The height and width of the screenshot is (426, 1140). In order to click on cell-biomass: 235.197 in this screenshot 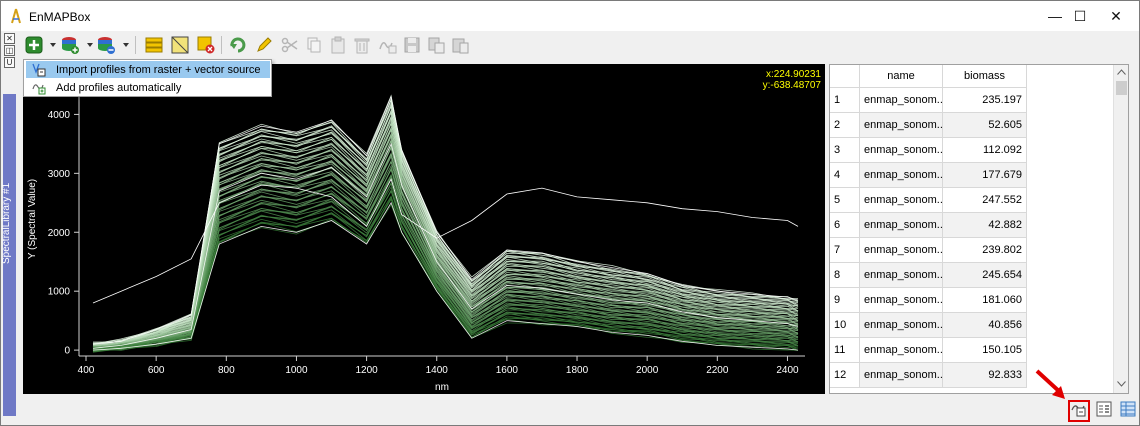, I will do `click(985, 100)`.